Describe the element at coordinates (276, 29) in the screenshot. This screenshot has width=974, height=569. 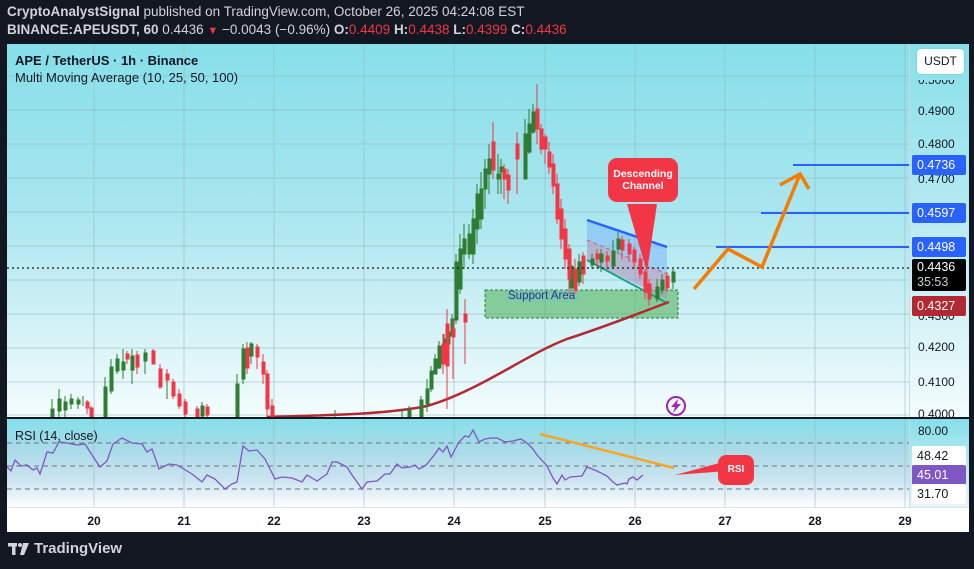
I see `price-change: −0.0043 (−0.96%)` at that location.